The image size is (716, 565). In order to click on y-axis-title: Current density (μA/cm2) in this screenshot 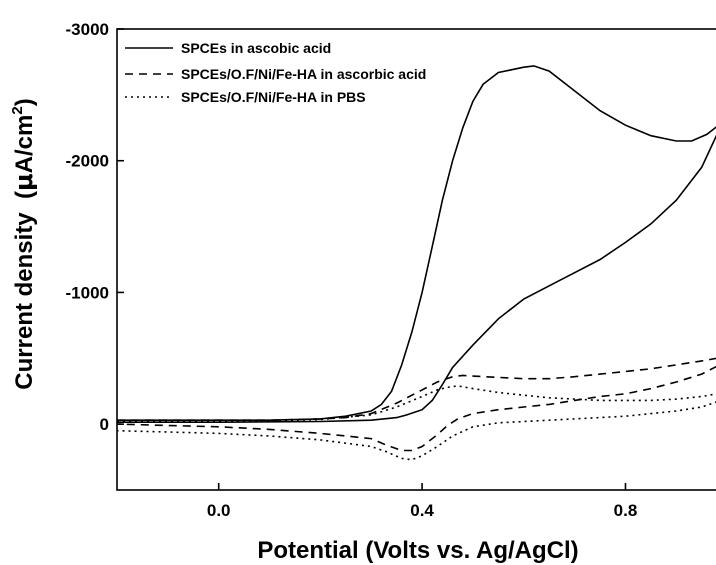, I will do `click(23, 243)`.